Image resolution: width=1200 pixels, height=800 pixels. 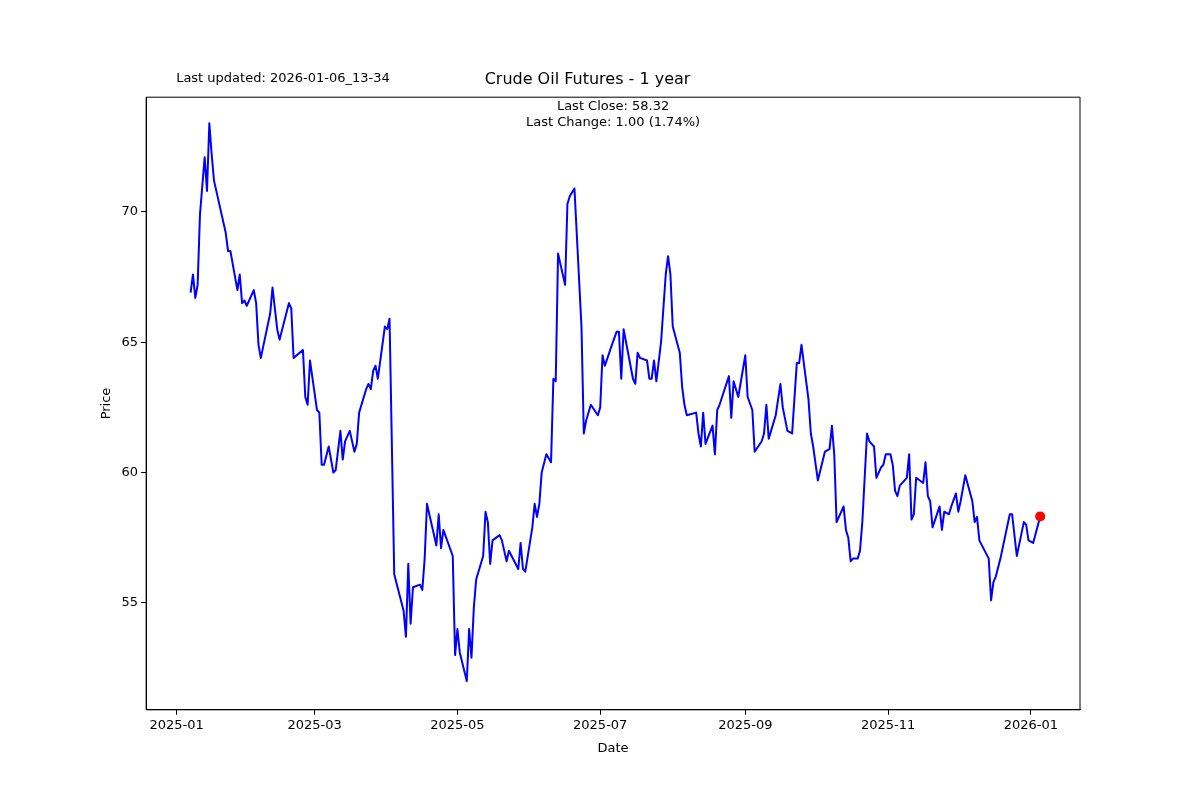 I want to click on x-tick-label: 2025-11, so click(x=888, y=724).